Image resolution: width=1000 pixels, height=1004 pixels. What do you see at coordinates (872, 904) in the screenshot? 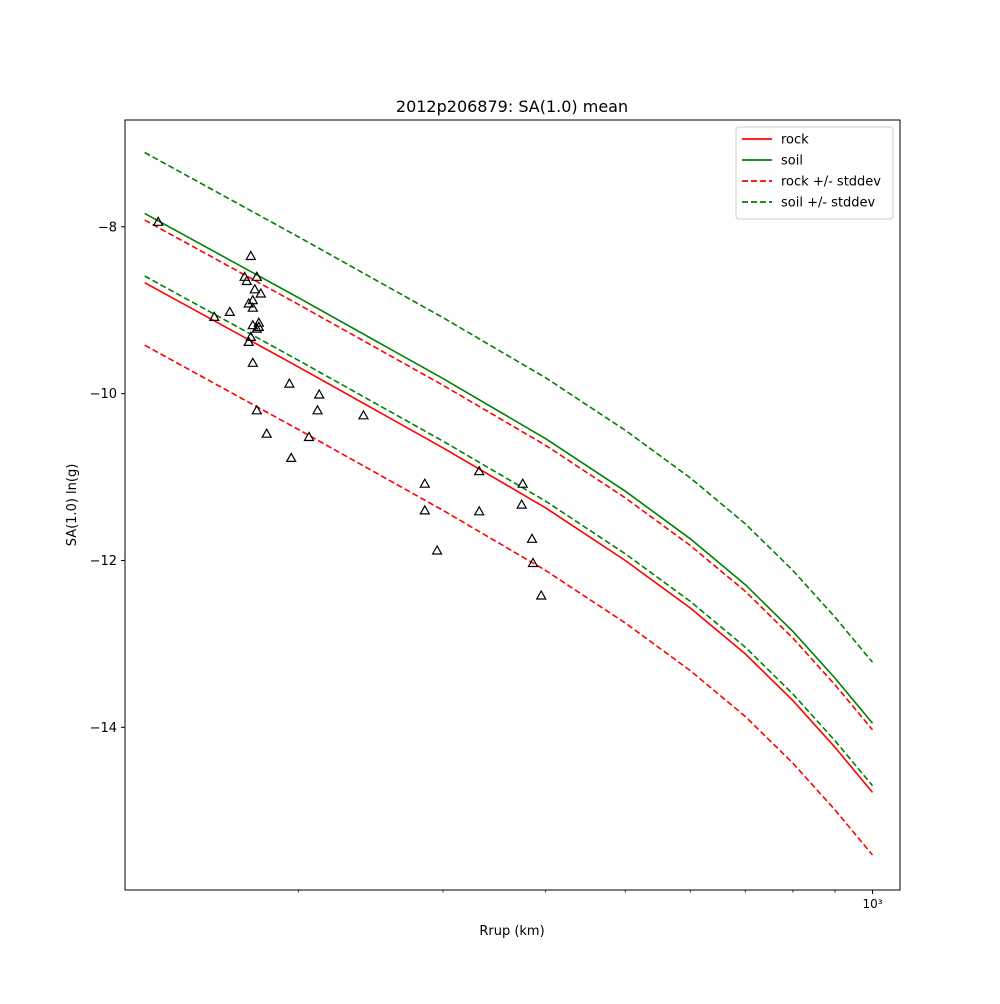
I see `x-tick-label: 10³` at bounding box center [872, 904].